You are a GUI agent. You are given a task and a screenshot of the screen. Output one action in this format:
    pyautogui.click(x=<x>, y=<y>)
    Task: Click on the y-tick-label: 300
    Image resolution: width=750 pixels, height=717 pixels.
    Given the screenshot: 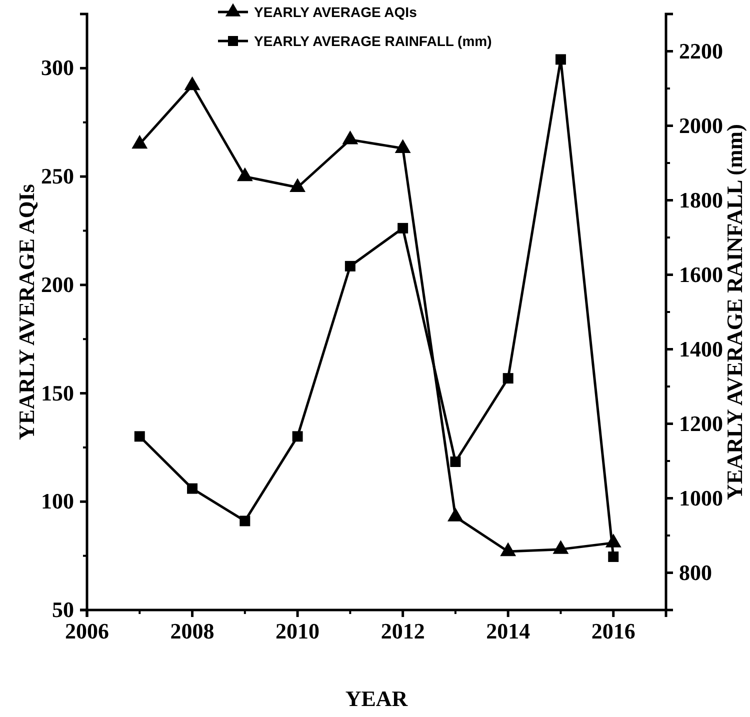 What is the action you would take?
    pyautogui.click(x=57, y=67)
    